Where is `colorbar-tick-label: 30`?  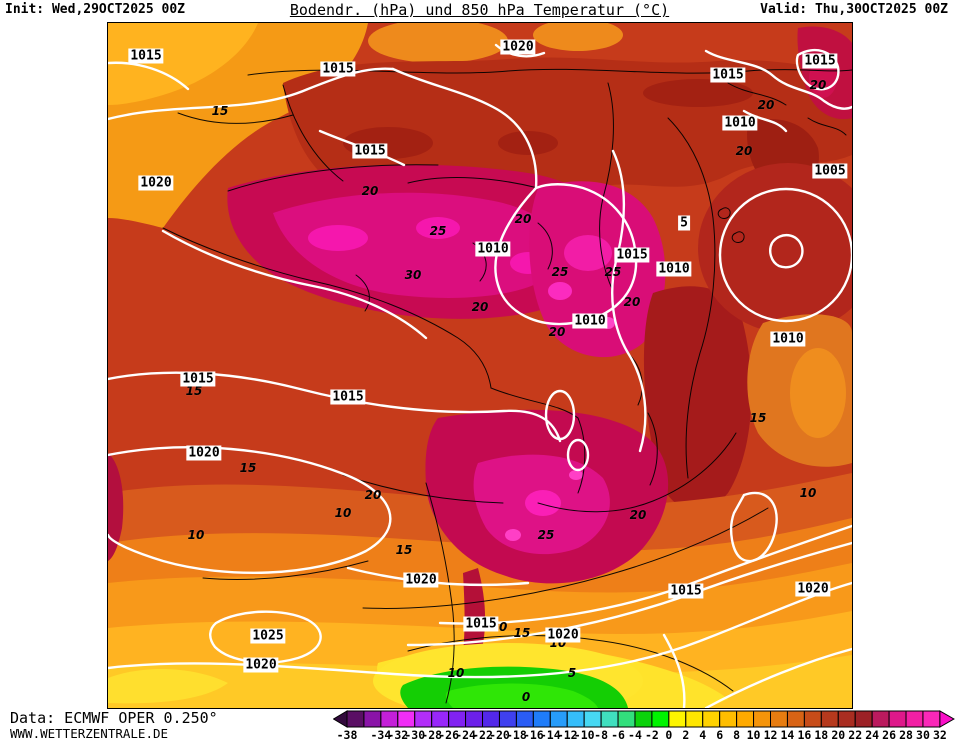 colorbar-tick-label: 30 is located at coordinates (923, 734).